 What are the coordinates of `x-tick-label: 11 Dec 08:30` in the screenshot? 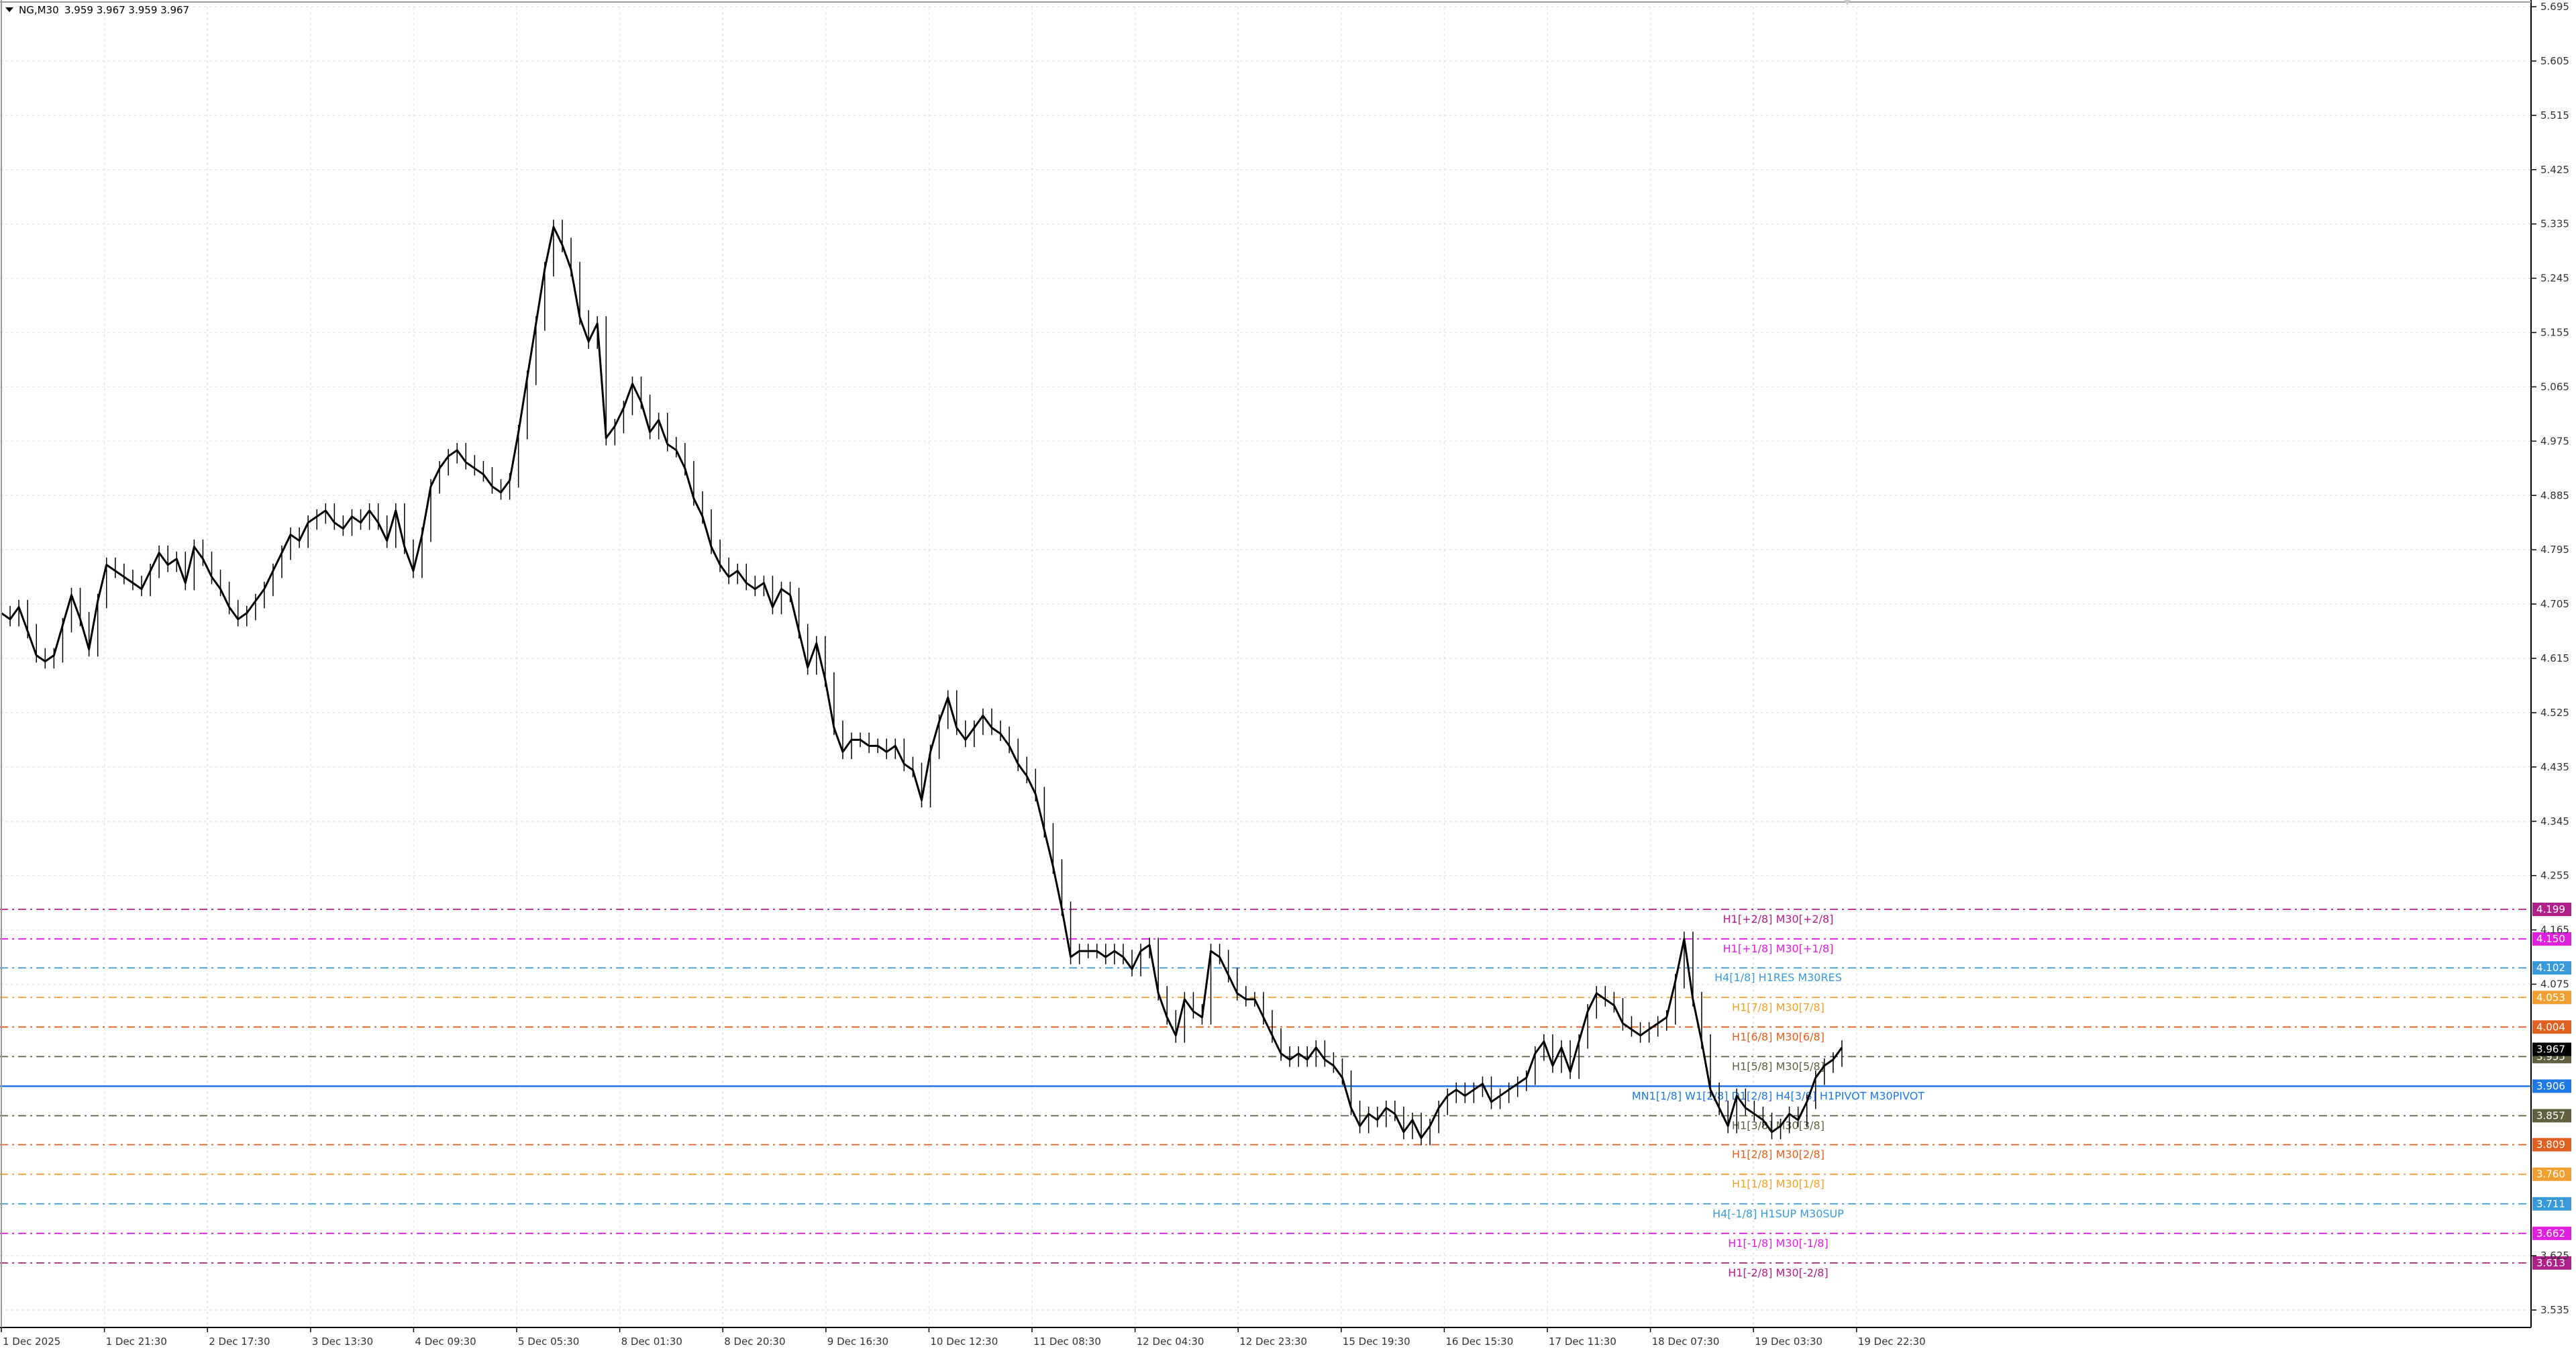 It's located at (1067, 1342).